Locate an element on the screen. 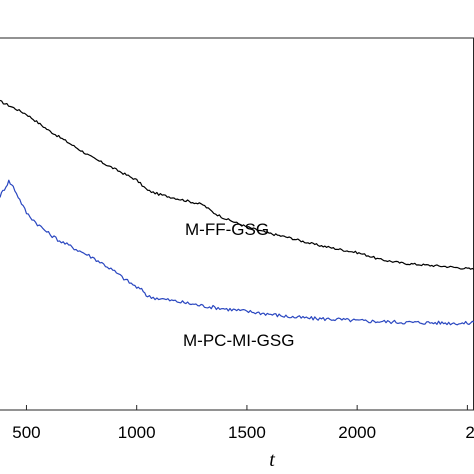 The height and width of the screenshot is (474, 474). x-tick-label-0: 500 is located at coordinates (26, 432).